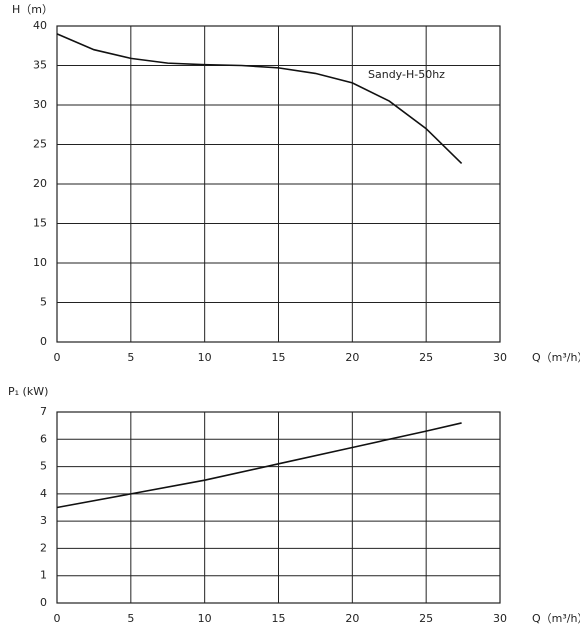 This screenshot has height=633, width=580. What do you see at coordinates (43, 520) in the screenshot?
I see `y-tick-label: 3` at bounding box center [43, 520].